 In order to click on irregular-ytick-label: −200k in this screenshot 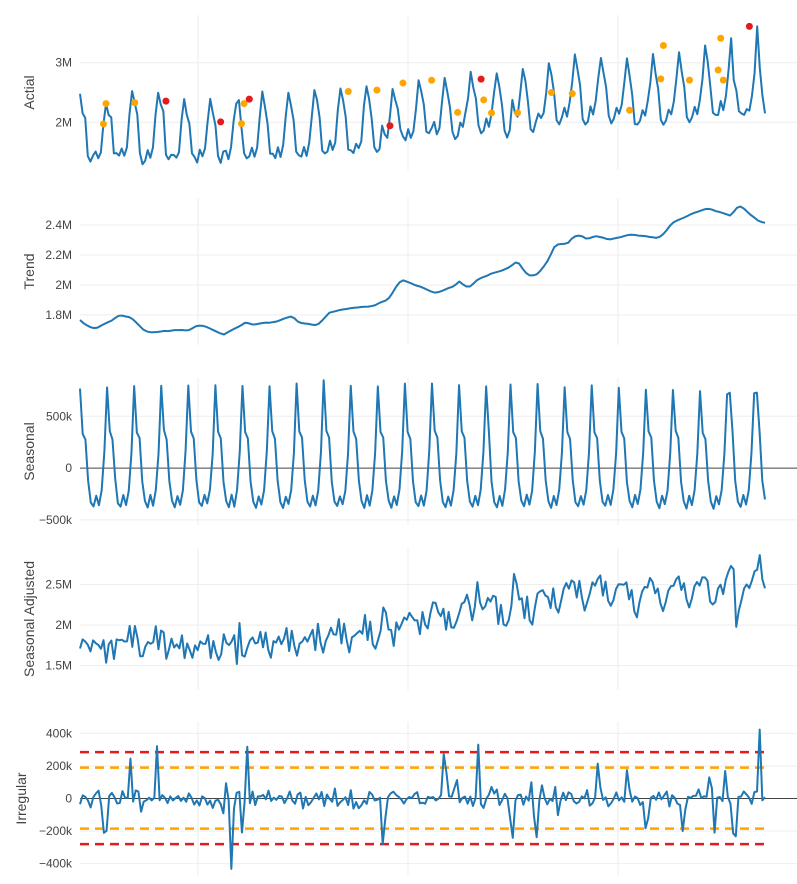, I will do `click(56, 831)`.